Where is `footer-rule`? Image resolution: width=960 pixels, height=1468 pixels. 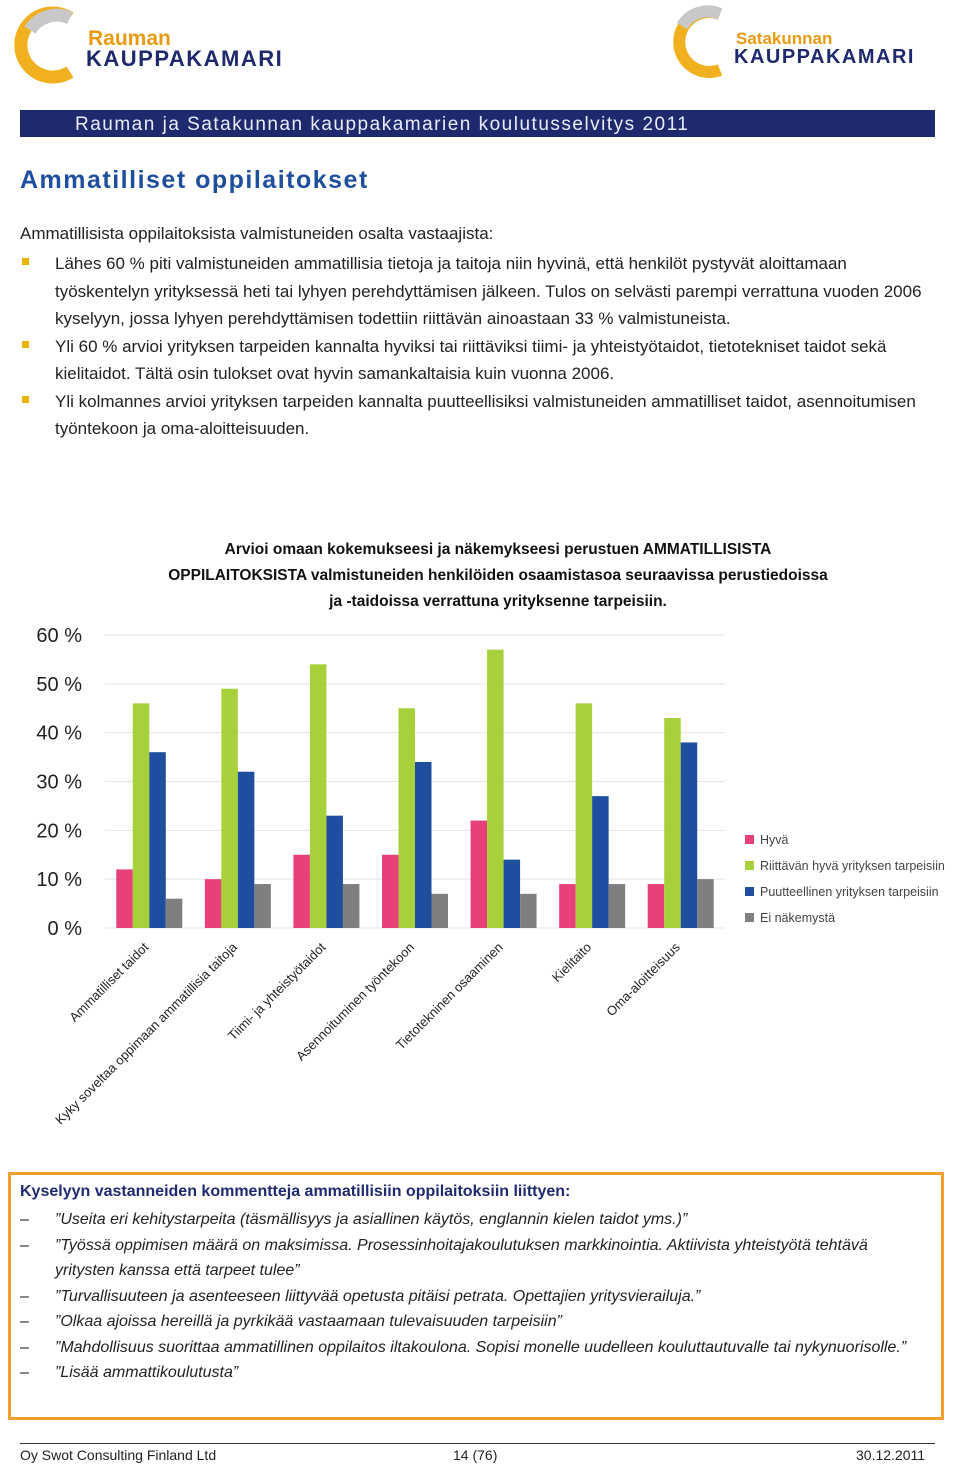
footer-rule is located at coordinates (477, 1443).